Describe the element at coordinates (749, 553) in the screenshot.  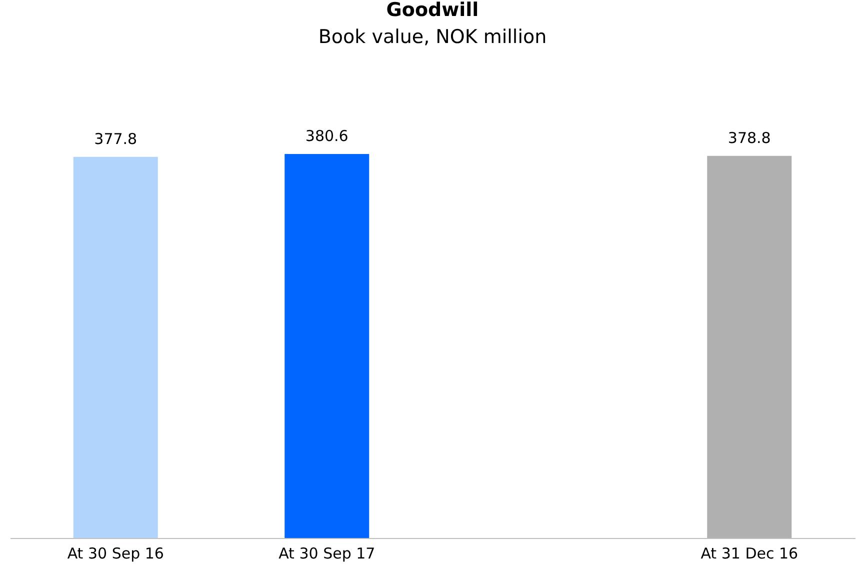
I see `x-tick-label: At 31 Dec 16` at that location.